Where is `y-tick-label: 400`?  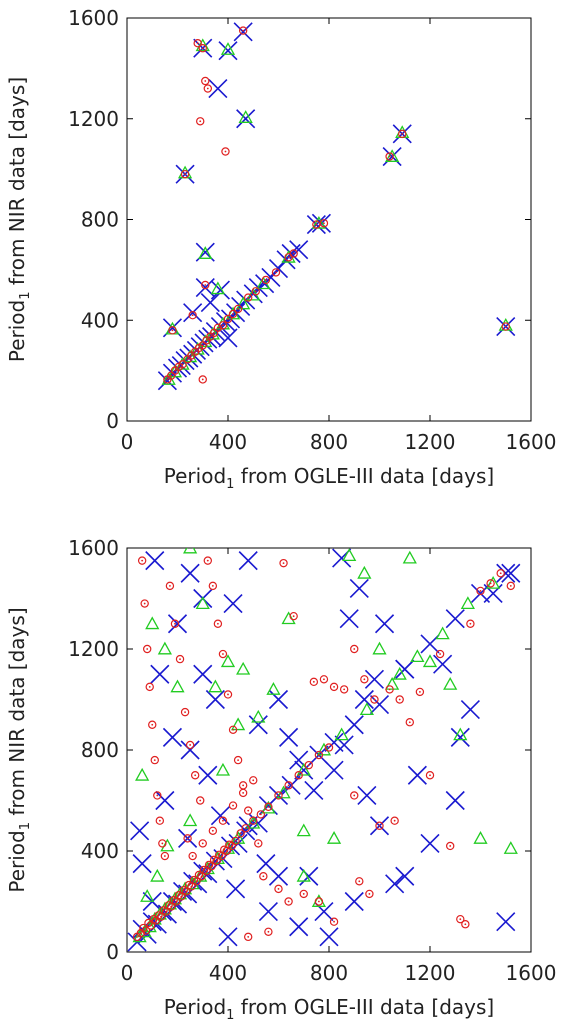 y-tick-label: 400 is located at coordinates (100, 851).